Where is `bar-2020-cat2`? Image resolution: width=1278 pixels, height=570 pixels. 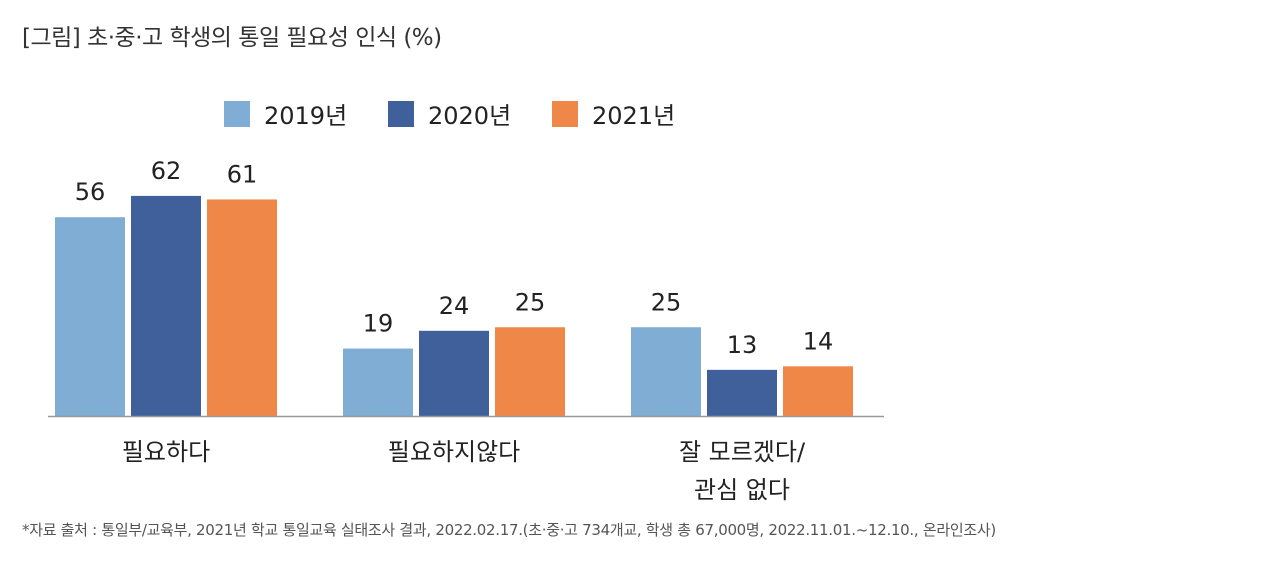
bar-2020-cat2 is located at coordinates (742, 392).